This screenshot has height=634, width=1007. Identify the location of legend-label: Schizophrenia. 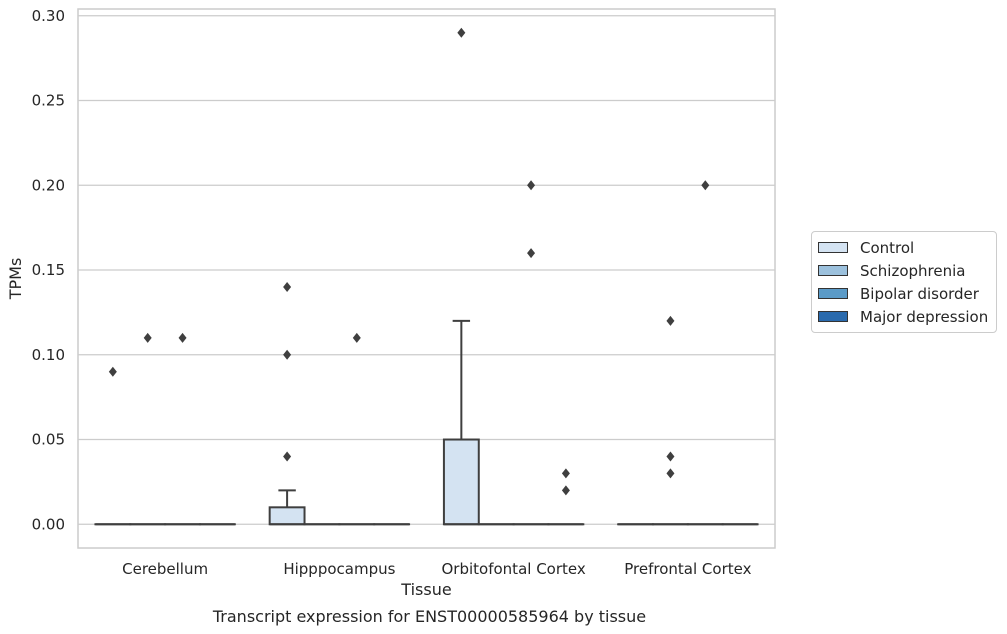
(913, 270).